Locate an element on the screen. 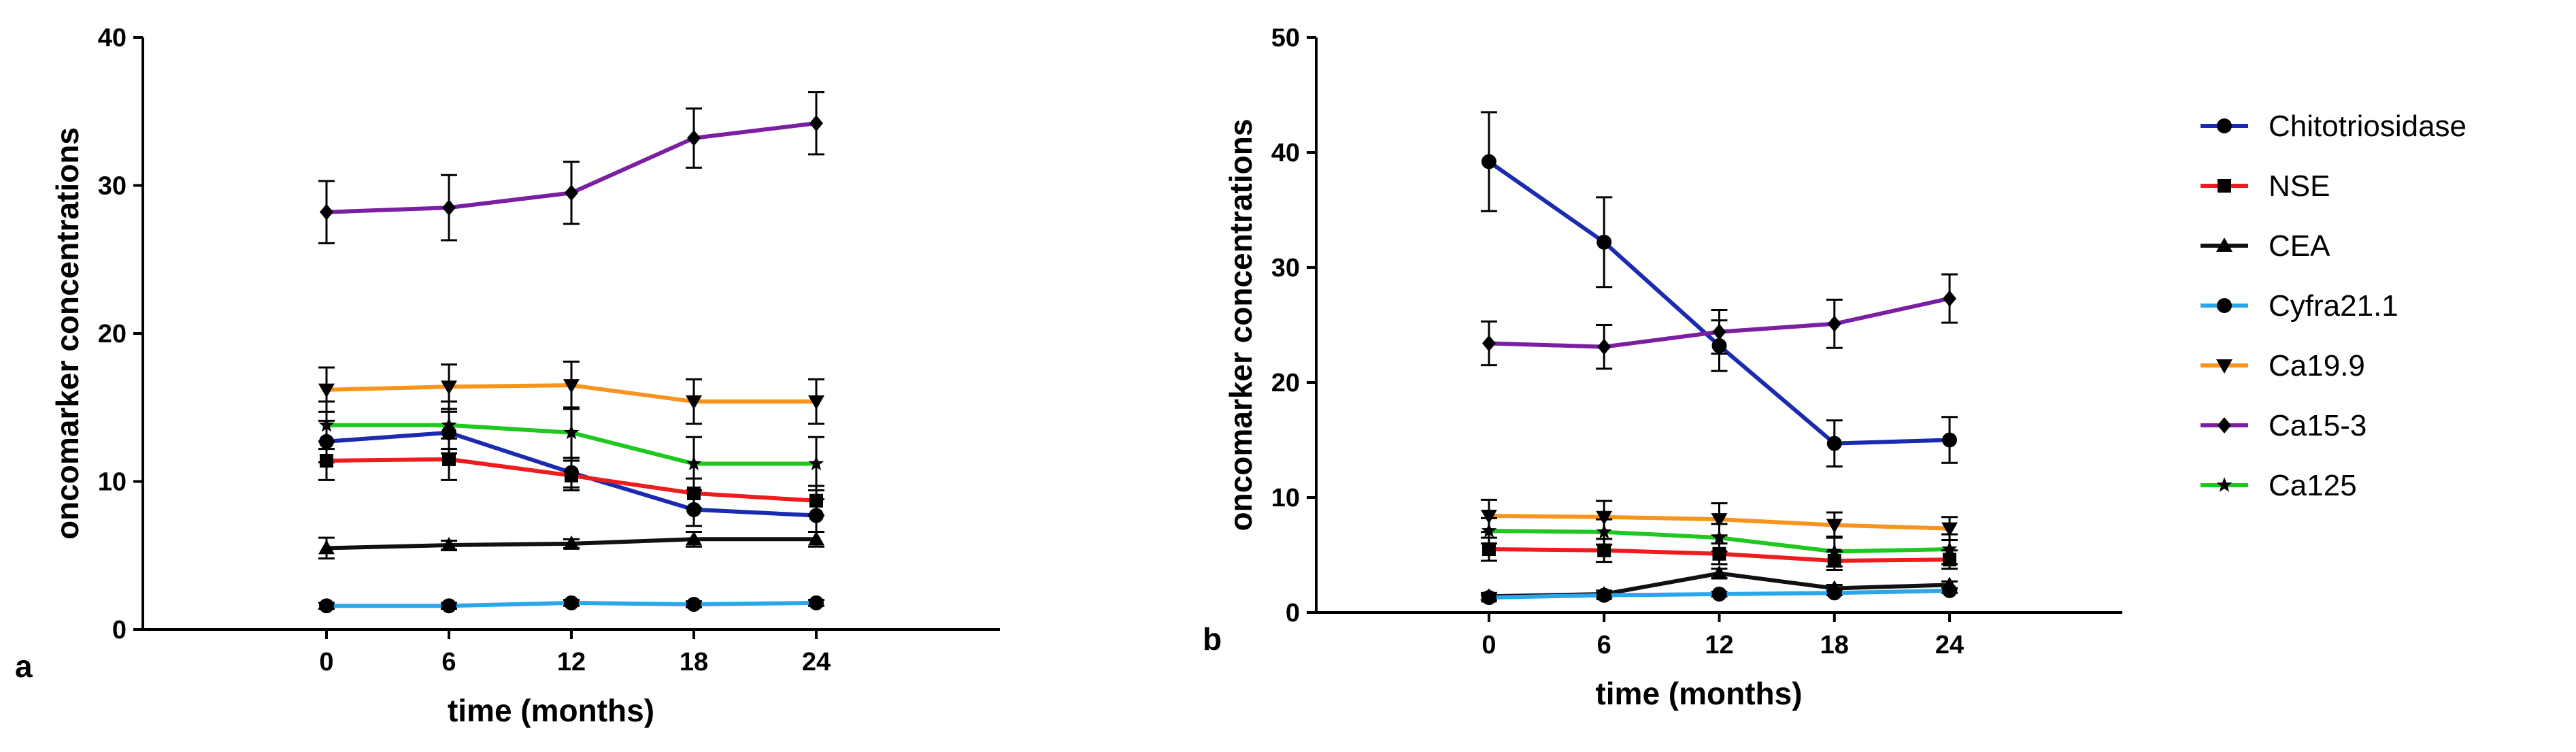 The height and width of the screenshot is (752, 2576). panel-a-x-tick-label: 18 is located at coordinates (694, 662).